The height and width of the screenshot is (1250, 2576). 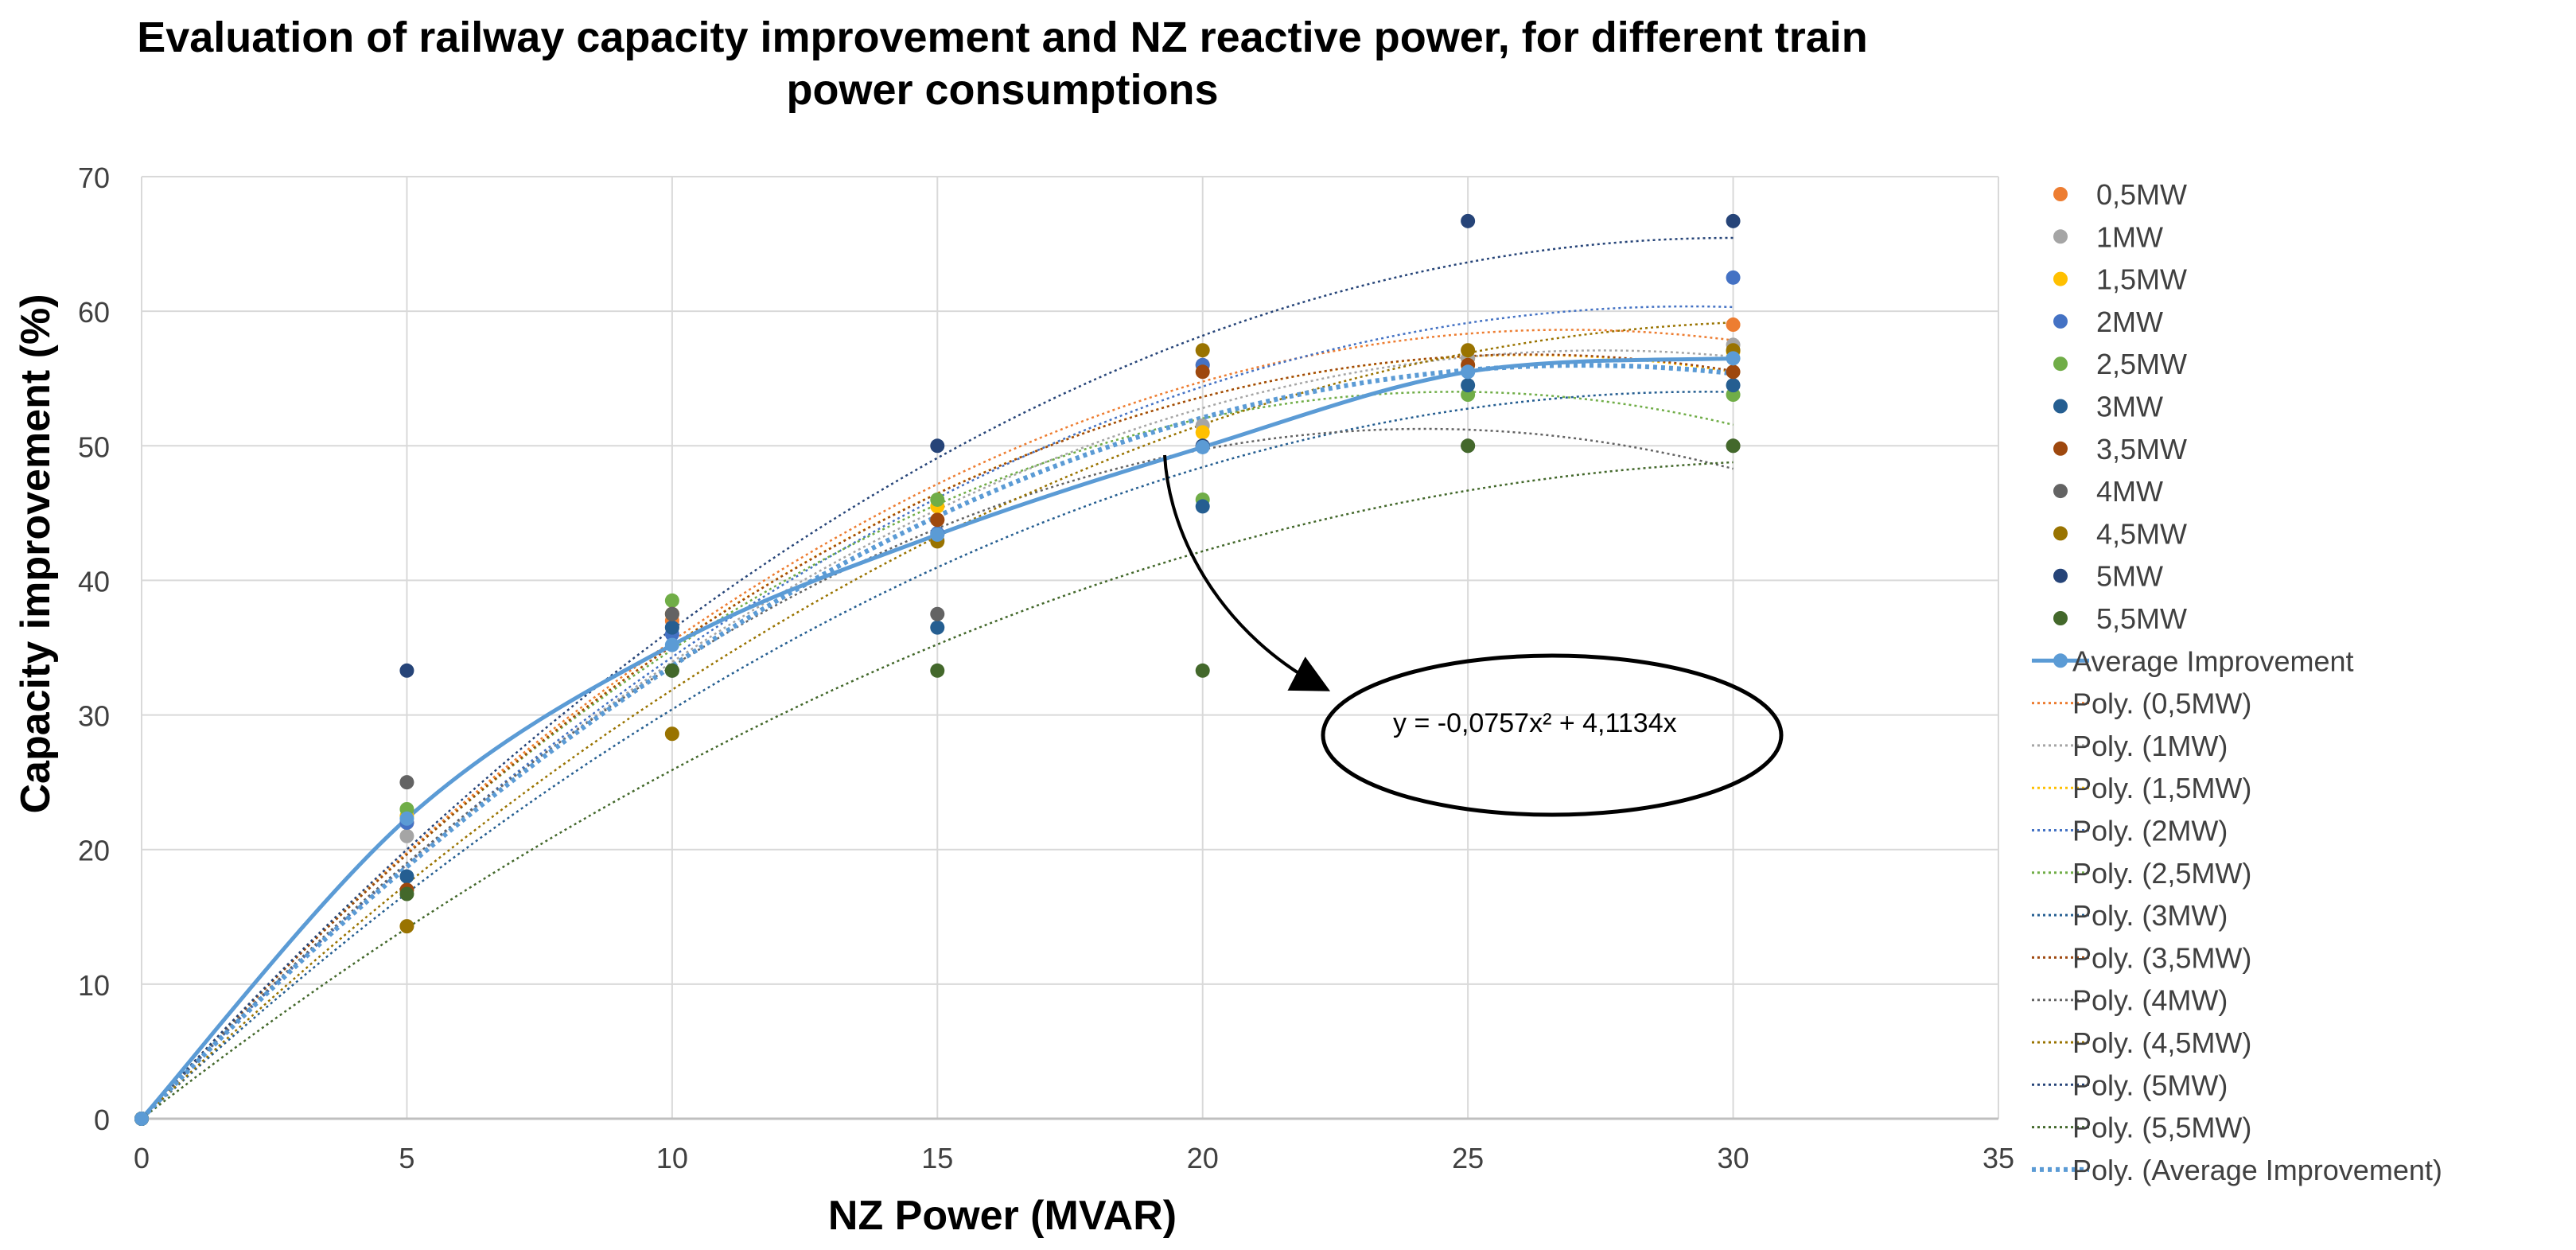 I want to click on legend-label-series-6: 3MW, so click(x=2130, y=407).